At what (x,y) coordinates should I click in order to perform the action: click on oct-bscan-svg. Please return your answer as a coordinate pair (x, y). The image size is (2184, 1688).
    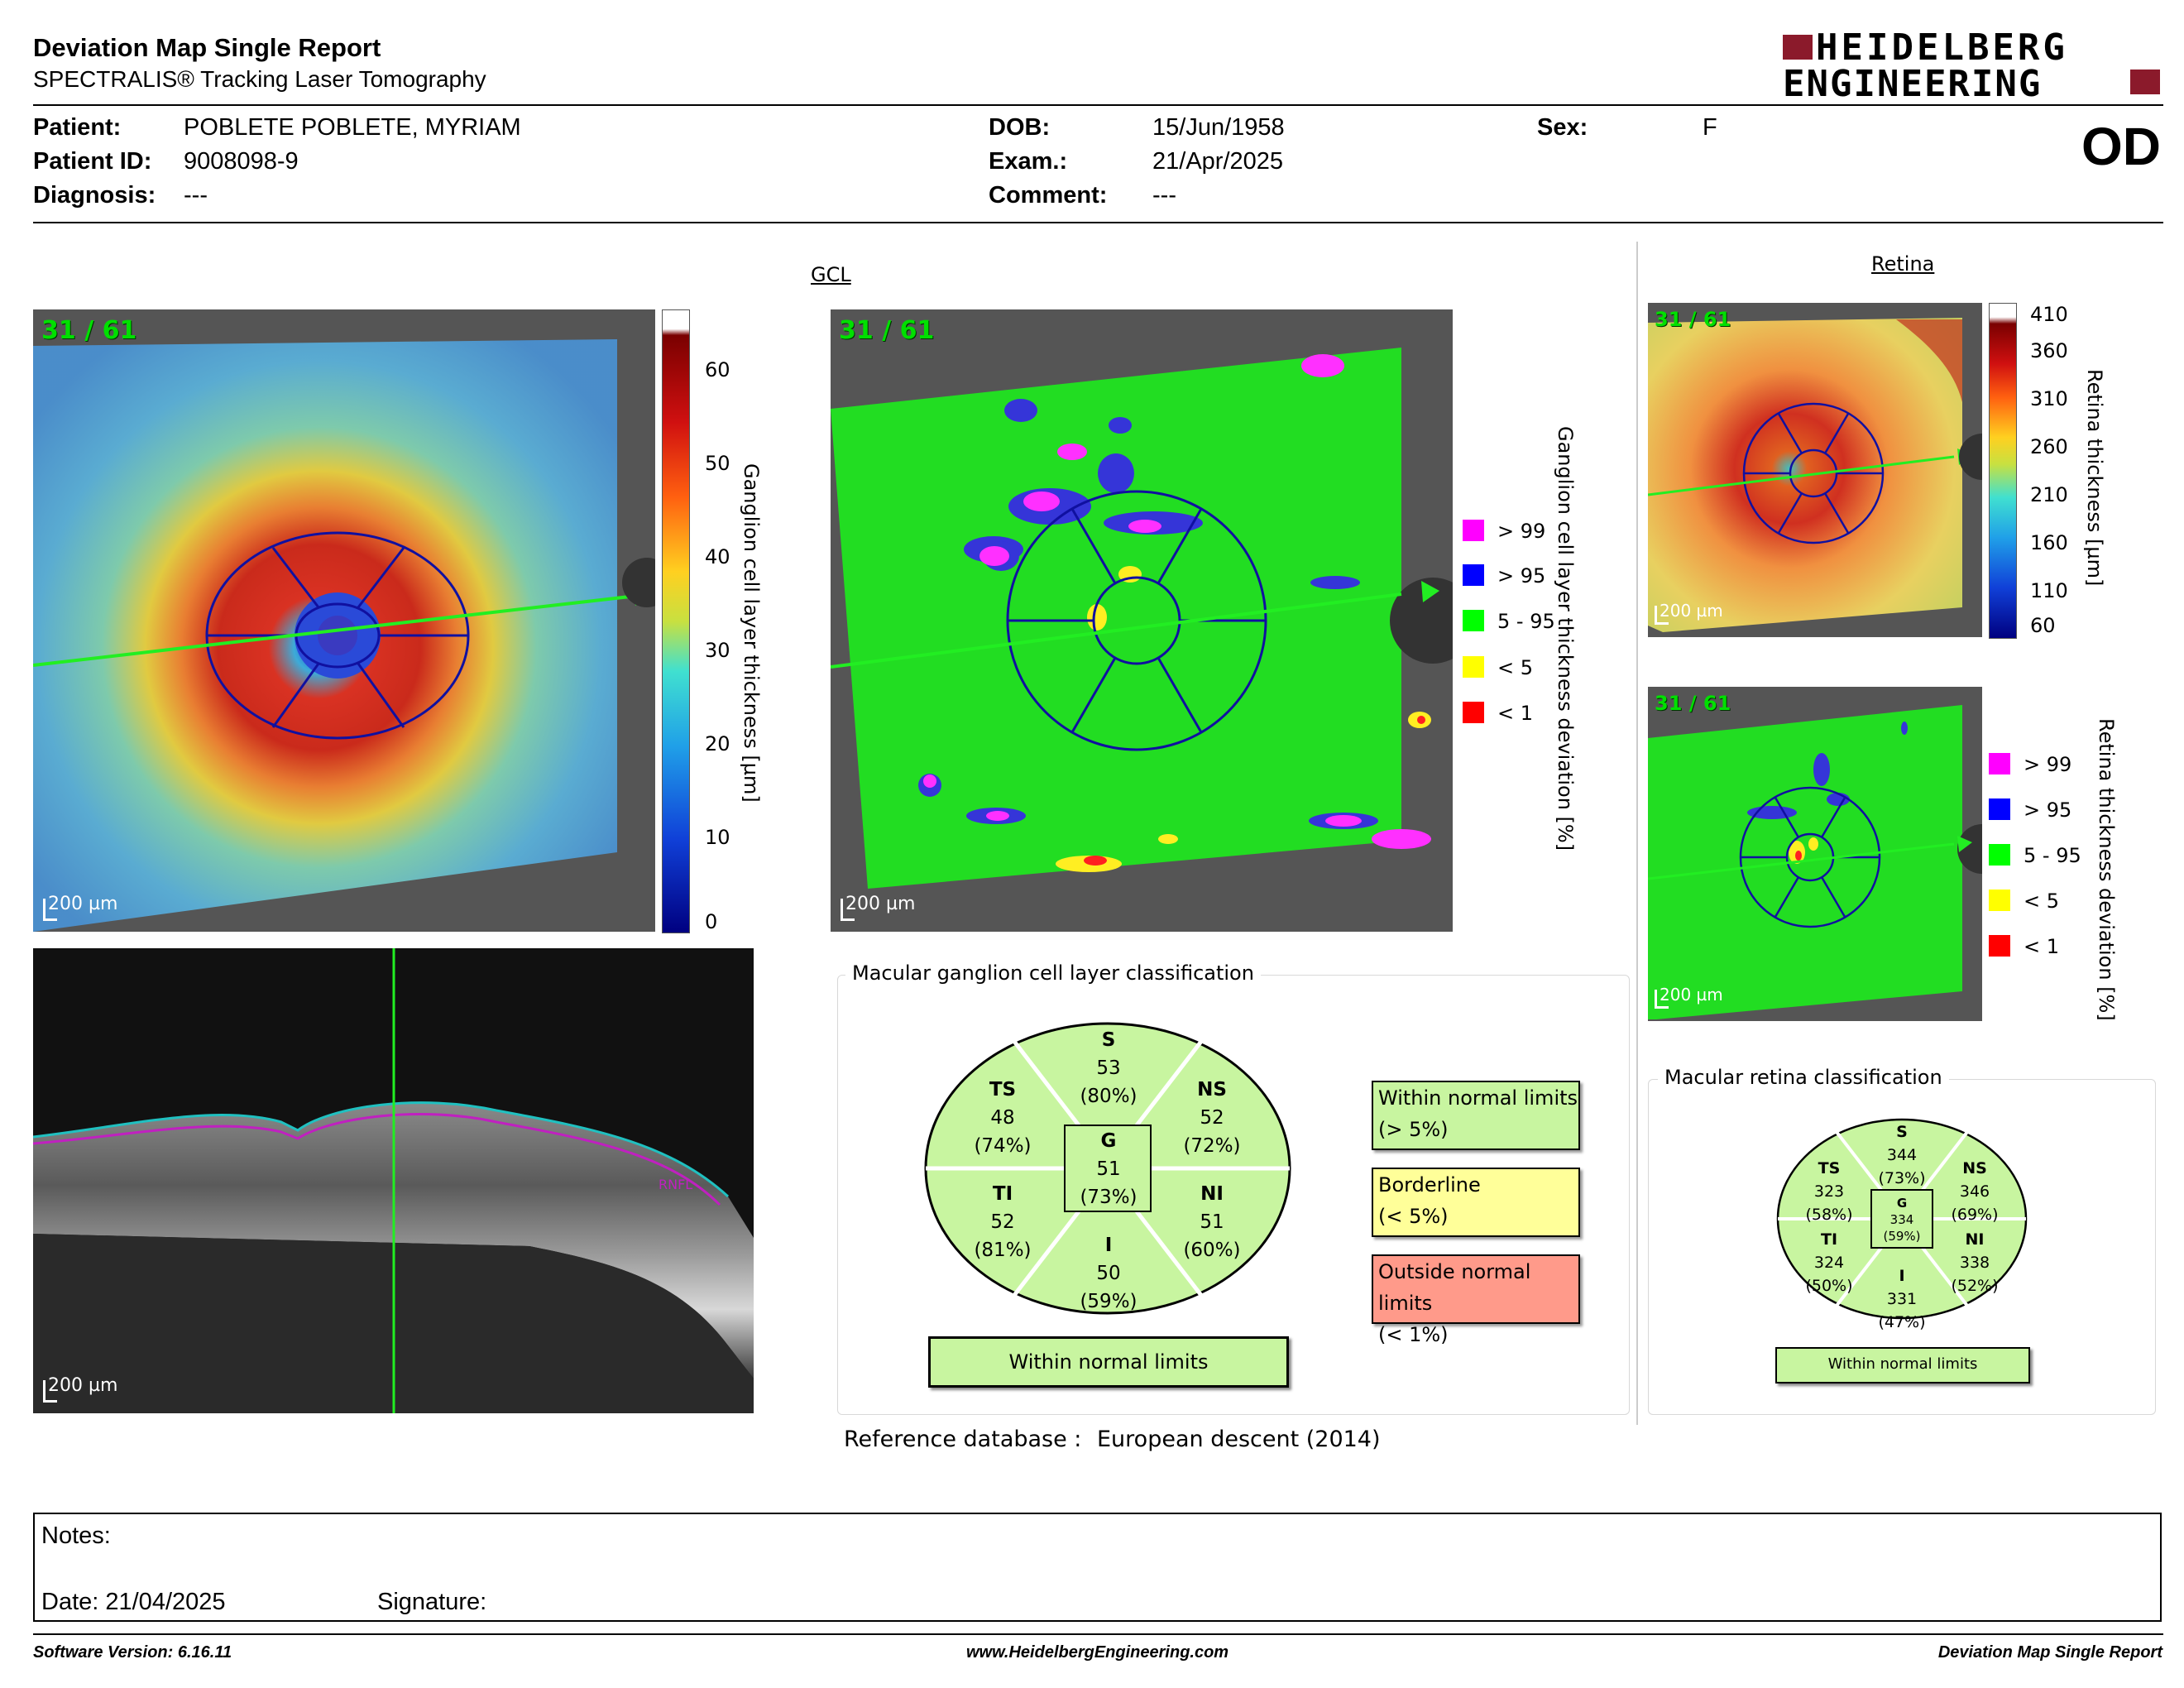
    Looking at the image, I should click on (393, 1180).